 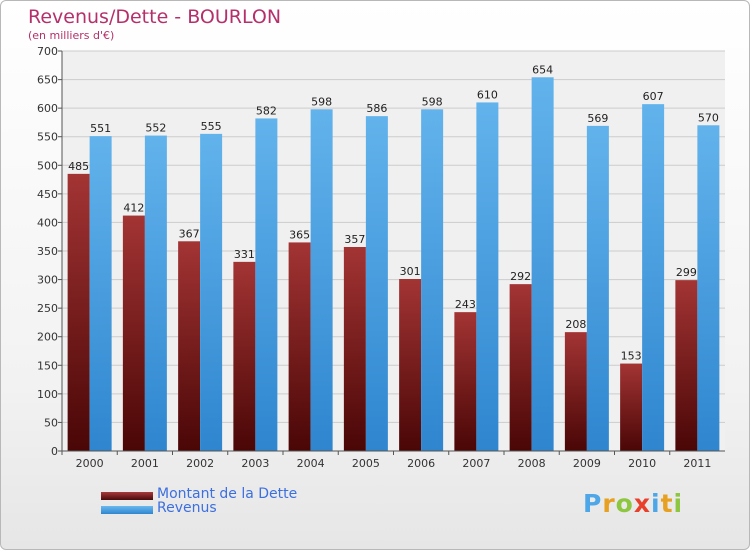 What do you see at coordinates (54, 451) in the screenshot?
I see `y-tick-label: 0` at bounding box center [54, 451].